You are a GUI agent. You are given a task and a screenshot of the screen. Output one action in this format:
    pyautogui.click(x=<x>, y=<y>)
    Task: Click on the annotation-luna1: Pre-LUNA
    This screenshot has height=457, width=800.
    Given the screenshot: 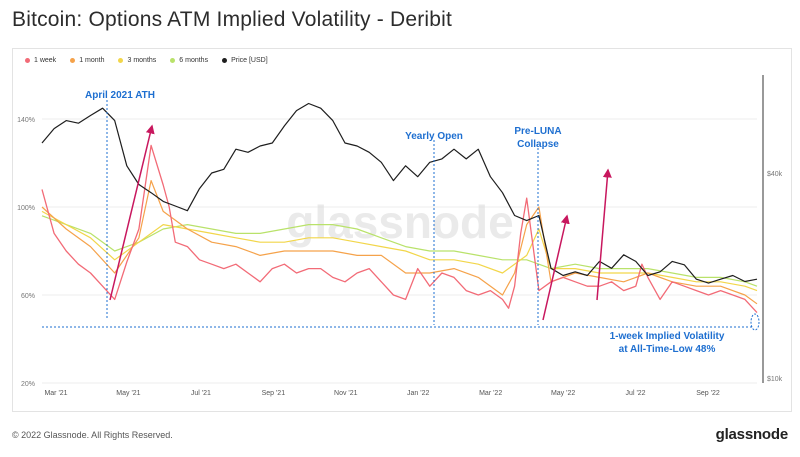 What is the action you would take?
    pyautogui.click(x=537, y=131)
    